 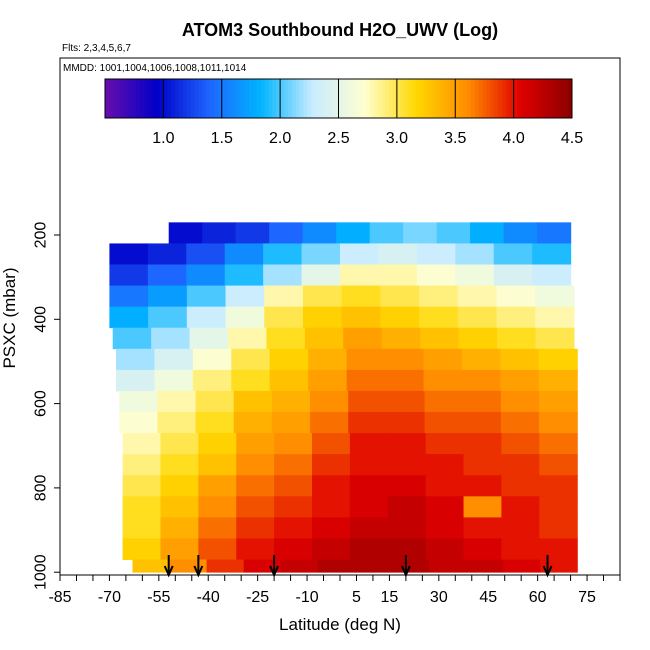 What do you see at coordinates (158, 597) in the screenshot?
I see `x-tick-label: -55` at bounding box center [158, 597].